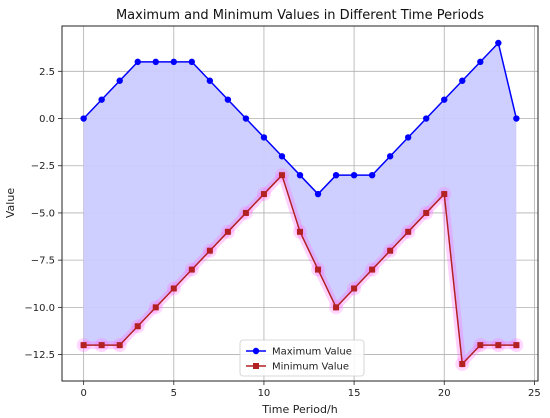  I want to click on y-tick-label: −7.5, so click(43, 261).